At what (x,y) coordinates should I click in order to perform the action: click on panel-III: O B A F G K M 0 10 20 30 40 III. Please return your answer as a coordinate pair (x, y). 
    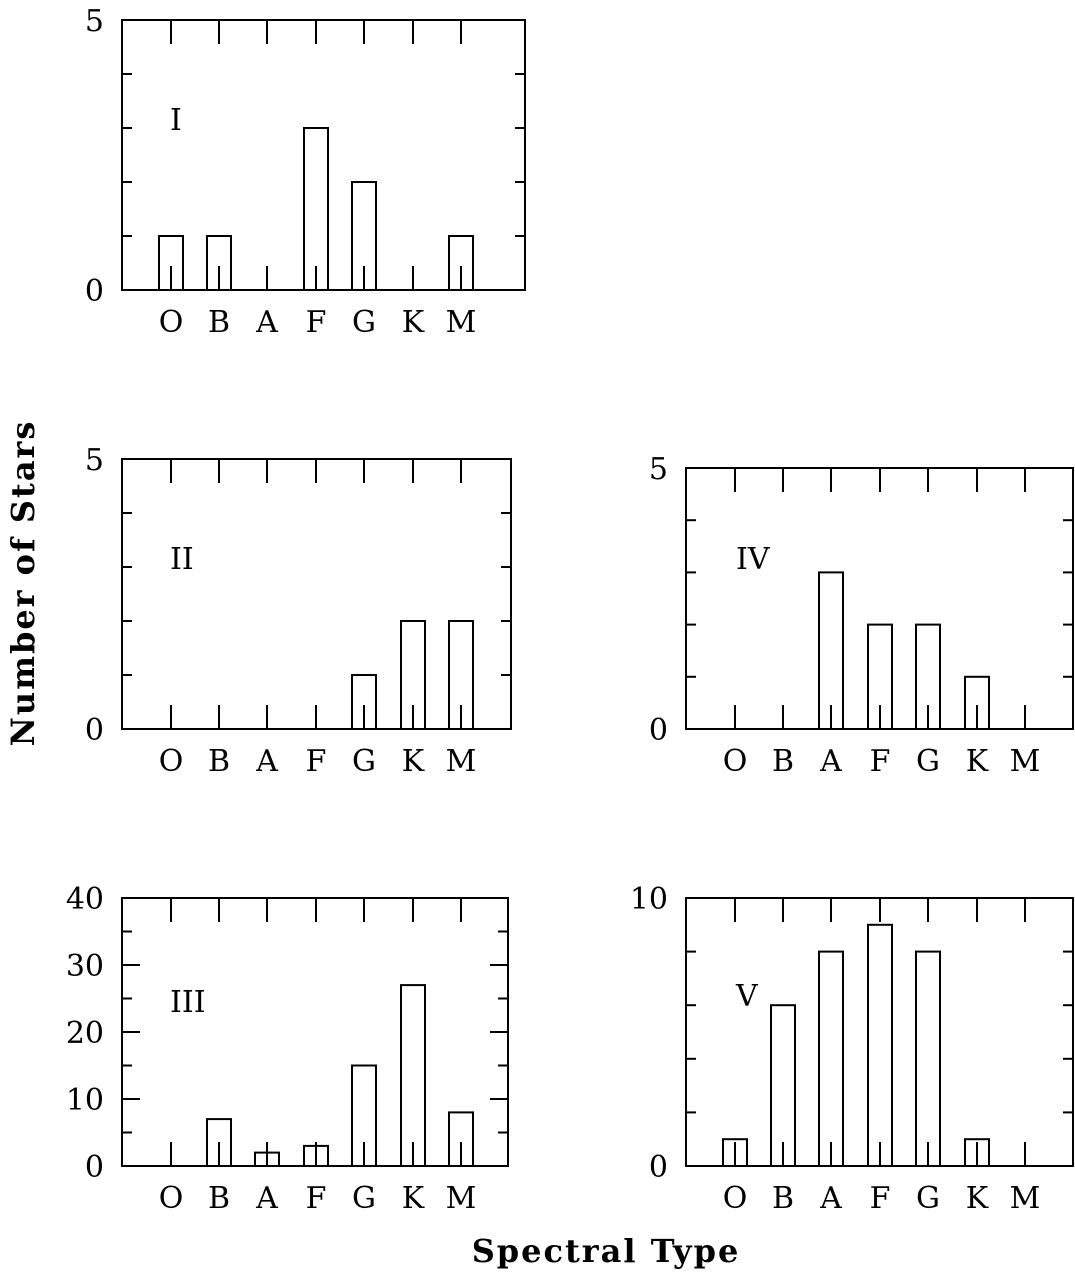
    Looking at the image, I should click on (287, 1049).